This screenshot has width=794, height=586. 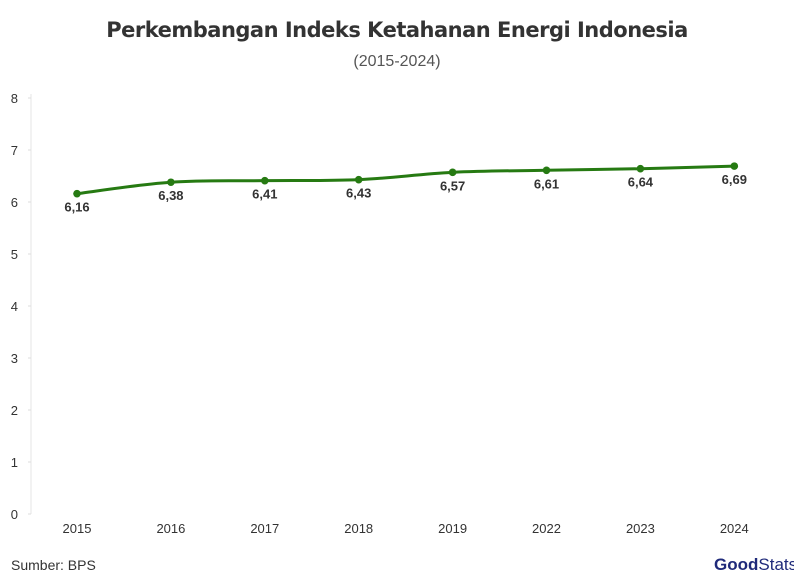 What do you see at coordinates (452, 185) in the screenshot?
I see `data-label: 6,57` at bounding box center [452, 185].